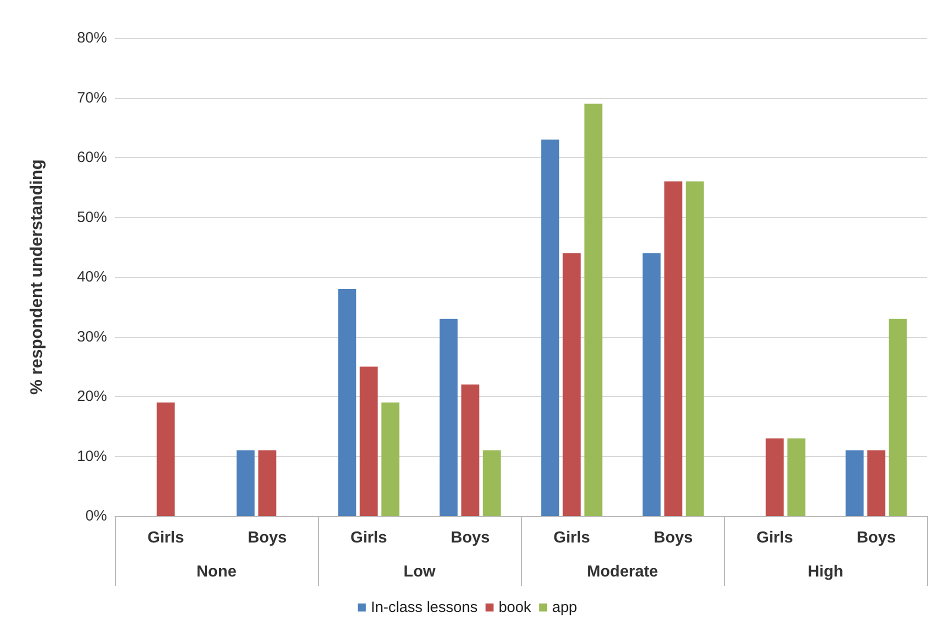 Image resolution: width=935 pixels, height=628 pixels. Describe the element at coordinates (515, 607) in the screenshot. I see `legend-label: book` at that location.